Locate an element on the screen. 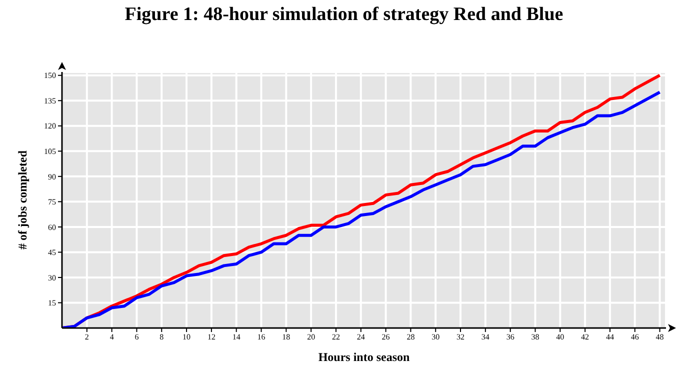 The image size is (688, 371). x-tick-label: 38 is located at coordinates (535, 337).